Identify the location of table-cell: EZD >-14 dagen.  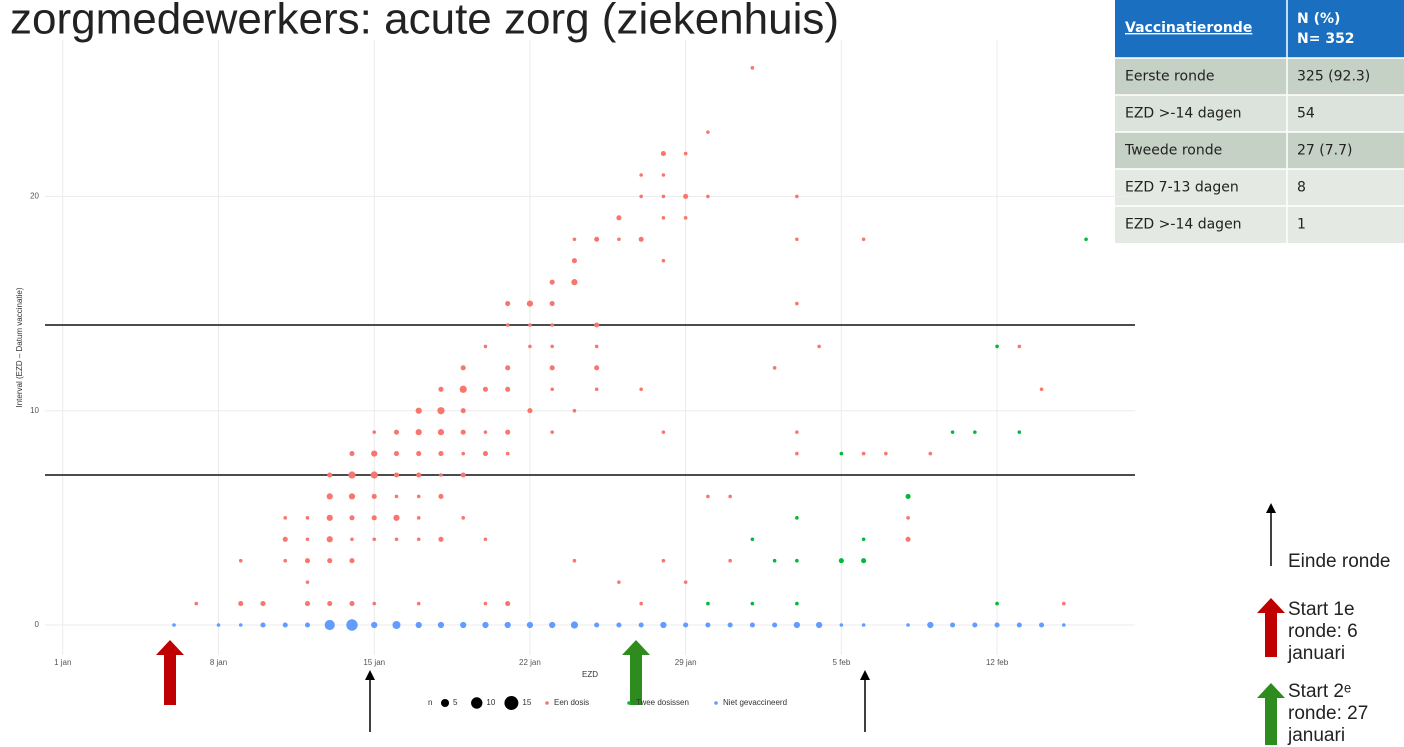
(1183, 114).